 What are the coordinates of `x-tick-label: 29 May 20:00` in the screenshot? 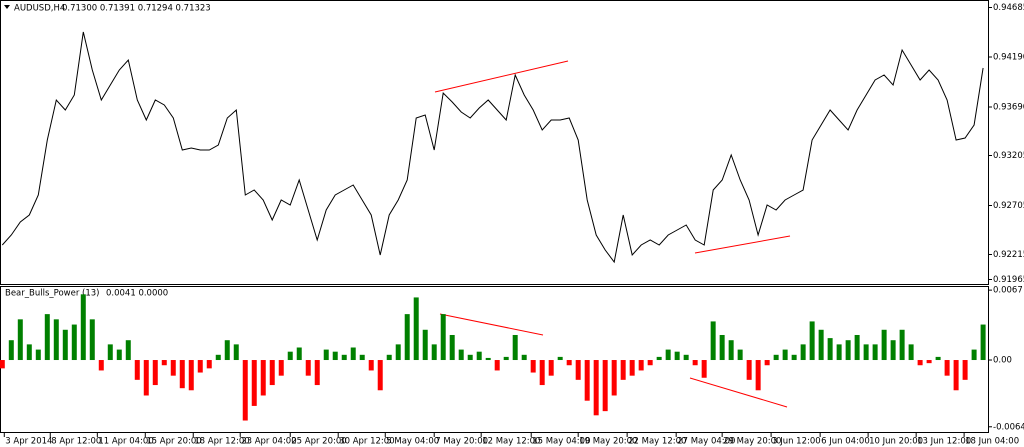 It's located at (752, 442).